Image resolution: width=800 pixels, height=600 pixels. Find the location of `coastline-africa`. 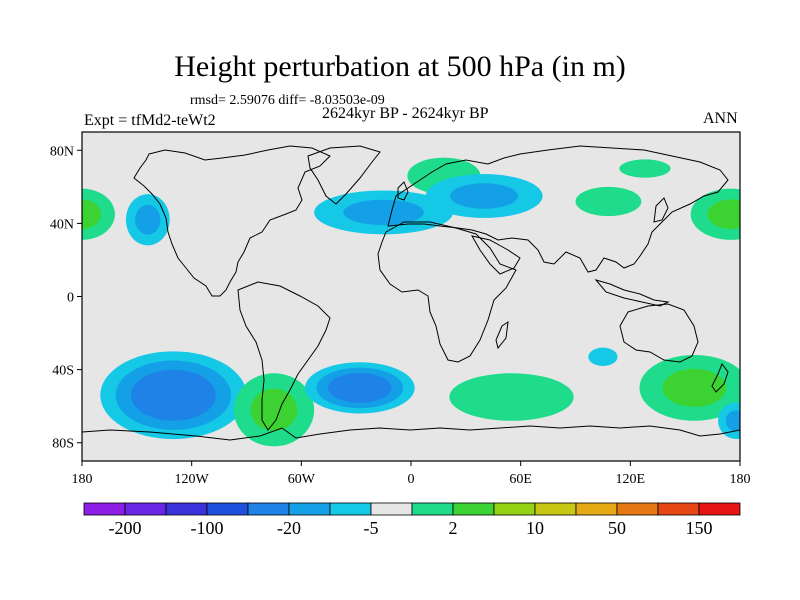

coastline-africa is located at coordinates (447, 292).